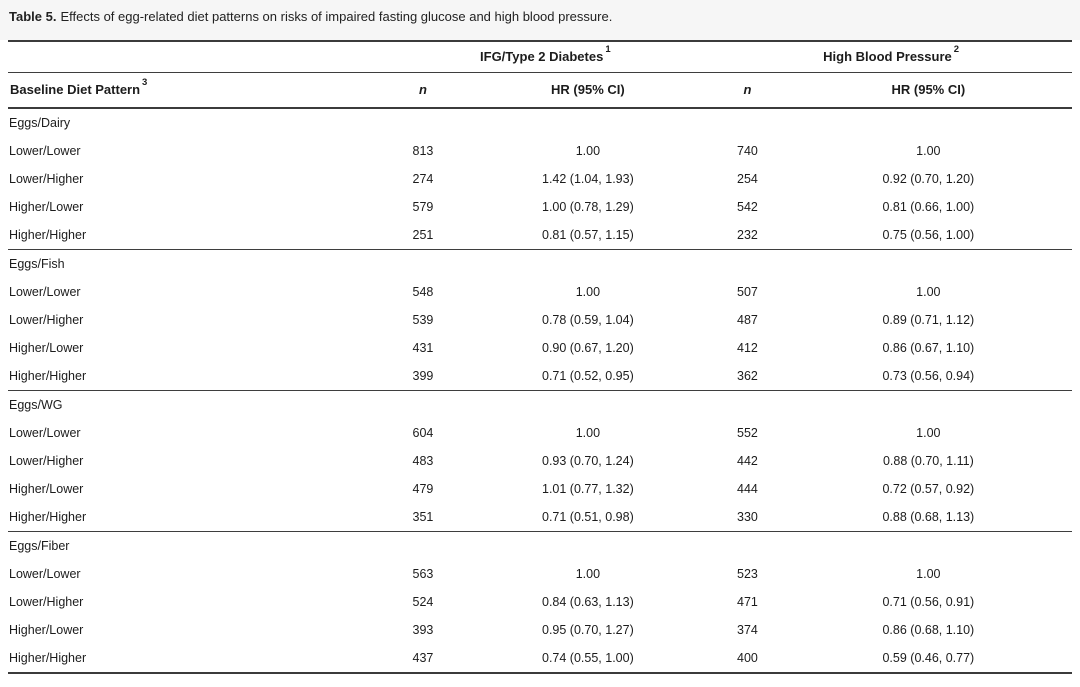 The height and width of the screenshot is (687, 1080). I want to click on row-hbp-hr: 0.73 (0.56, 0.94), so click(928, 376).